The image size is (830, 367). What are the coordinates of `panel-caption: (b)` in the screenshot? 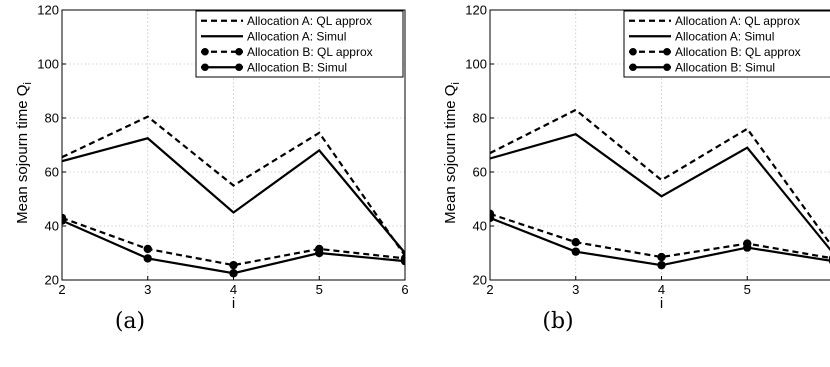 It's located at (557, 321).